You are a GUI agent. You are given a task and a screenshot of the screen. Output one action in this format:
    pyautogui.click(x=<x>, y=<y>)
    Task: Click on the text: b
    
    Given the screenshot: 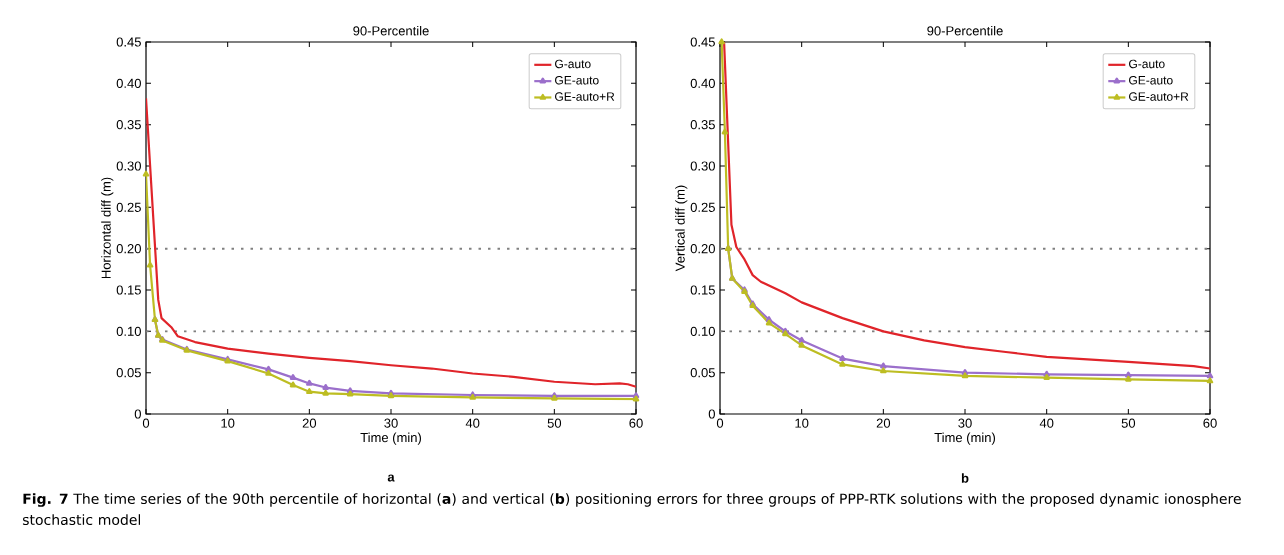 What is the action you would take?
    pyautogui.click(x=965, y=478)
    